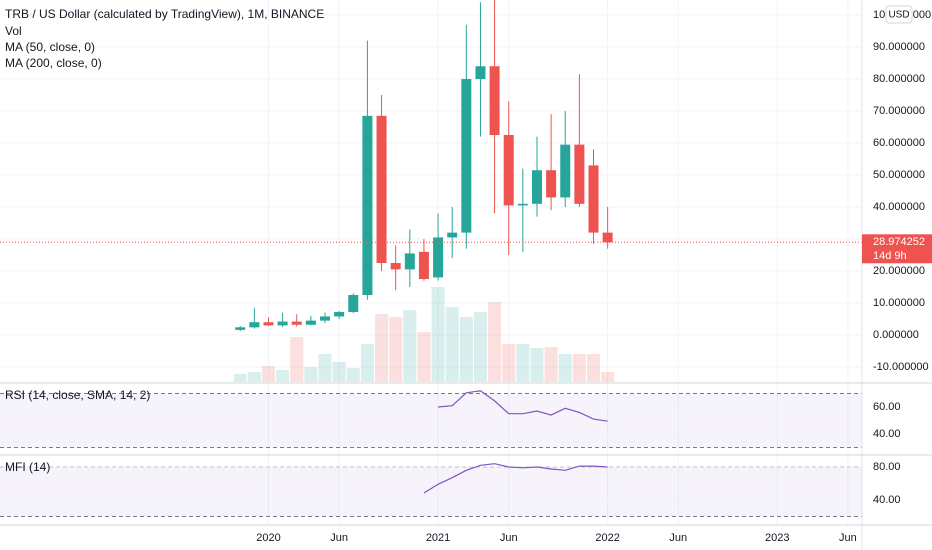 This screenshot has width=932, height=550. I want to click on currency-label: USD, so click(898, 15).